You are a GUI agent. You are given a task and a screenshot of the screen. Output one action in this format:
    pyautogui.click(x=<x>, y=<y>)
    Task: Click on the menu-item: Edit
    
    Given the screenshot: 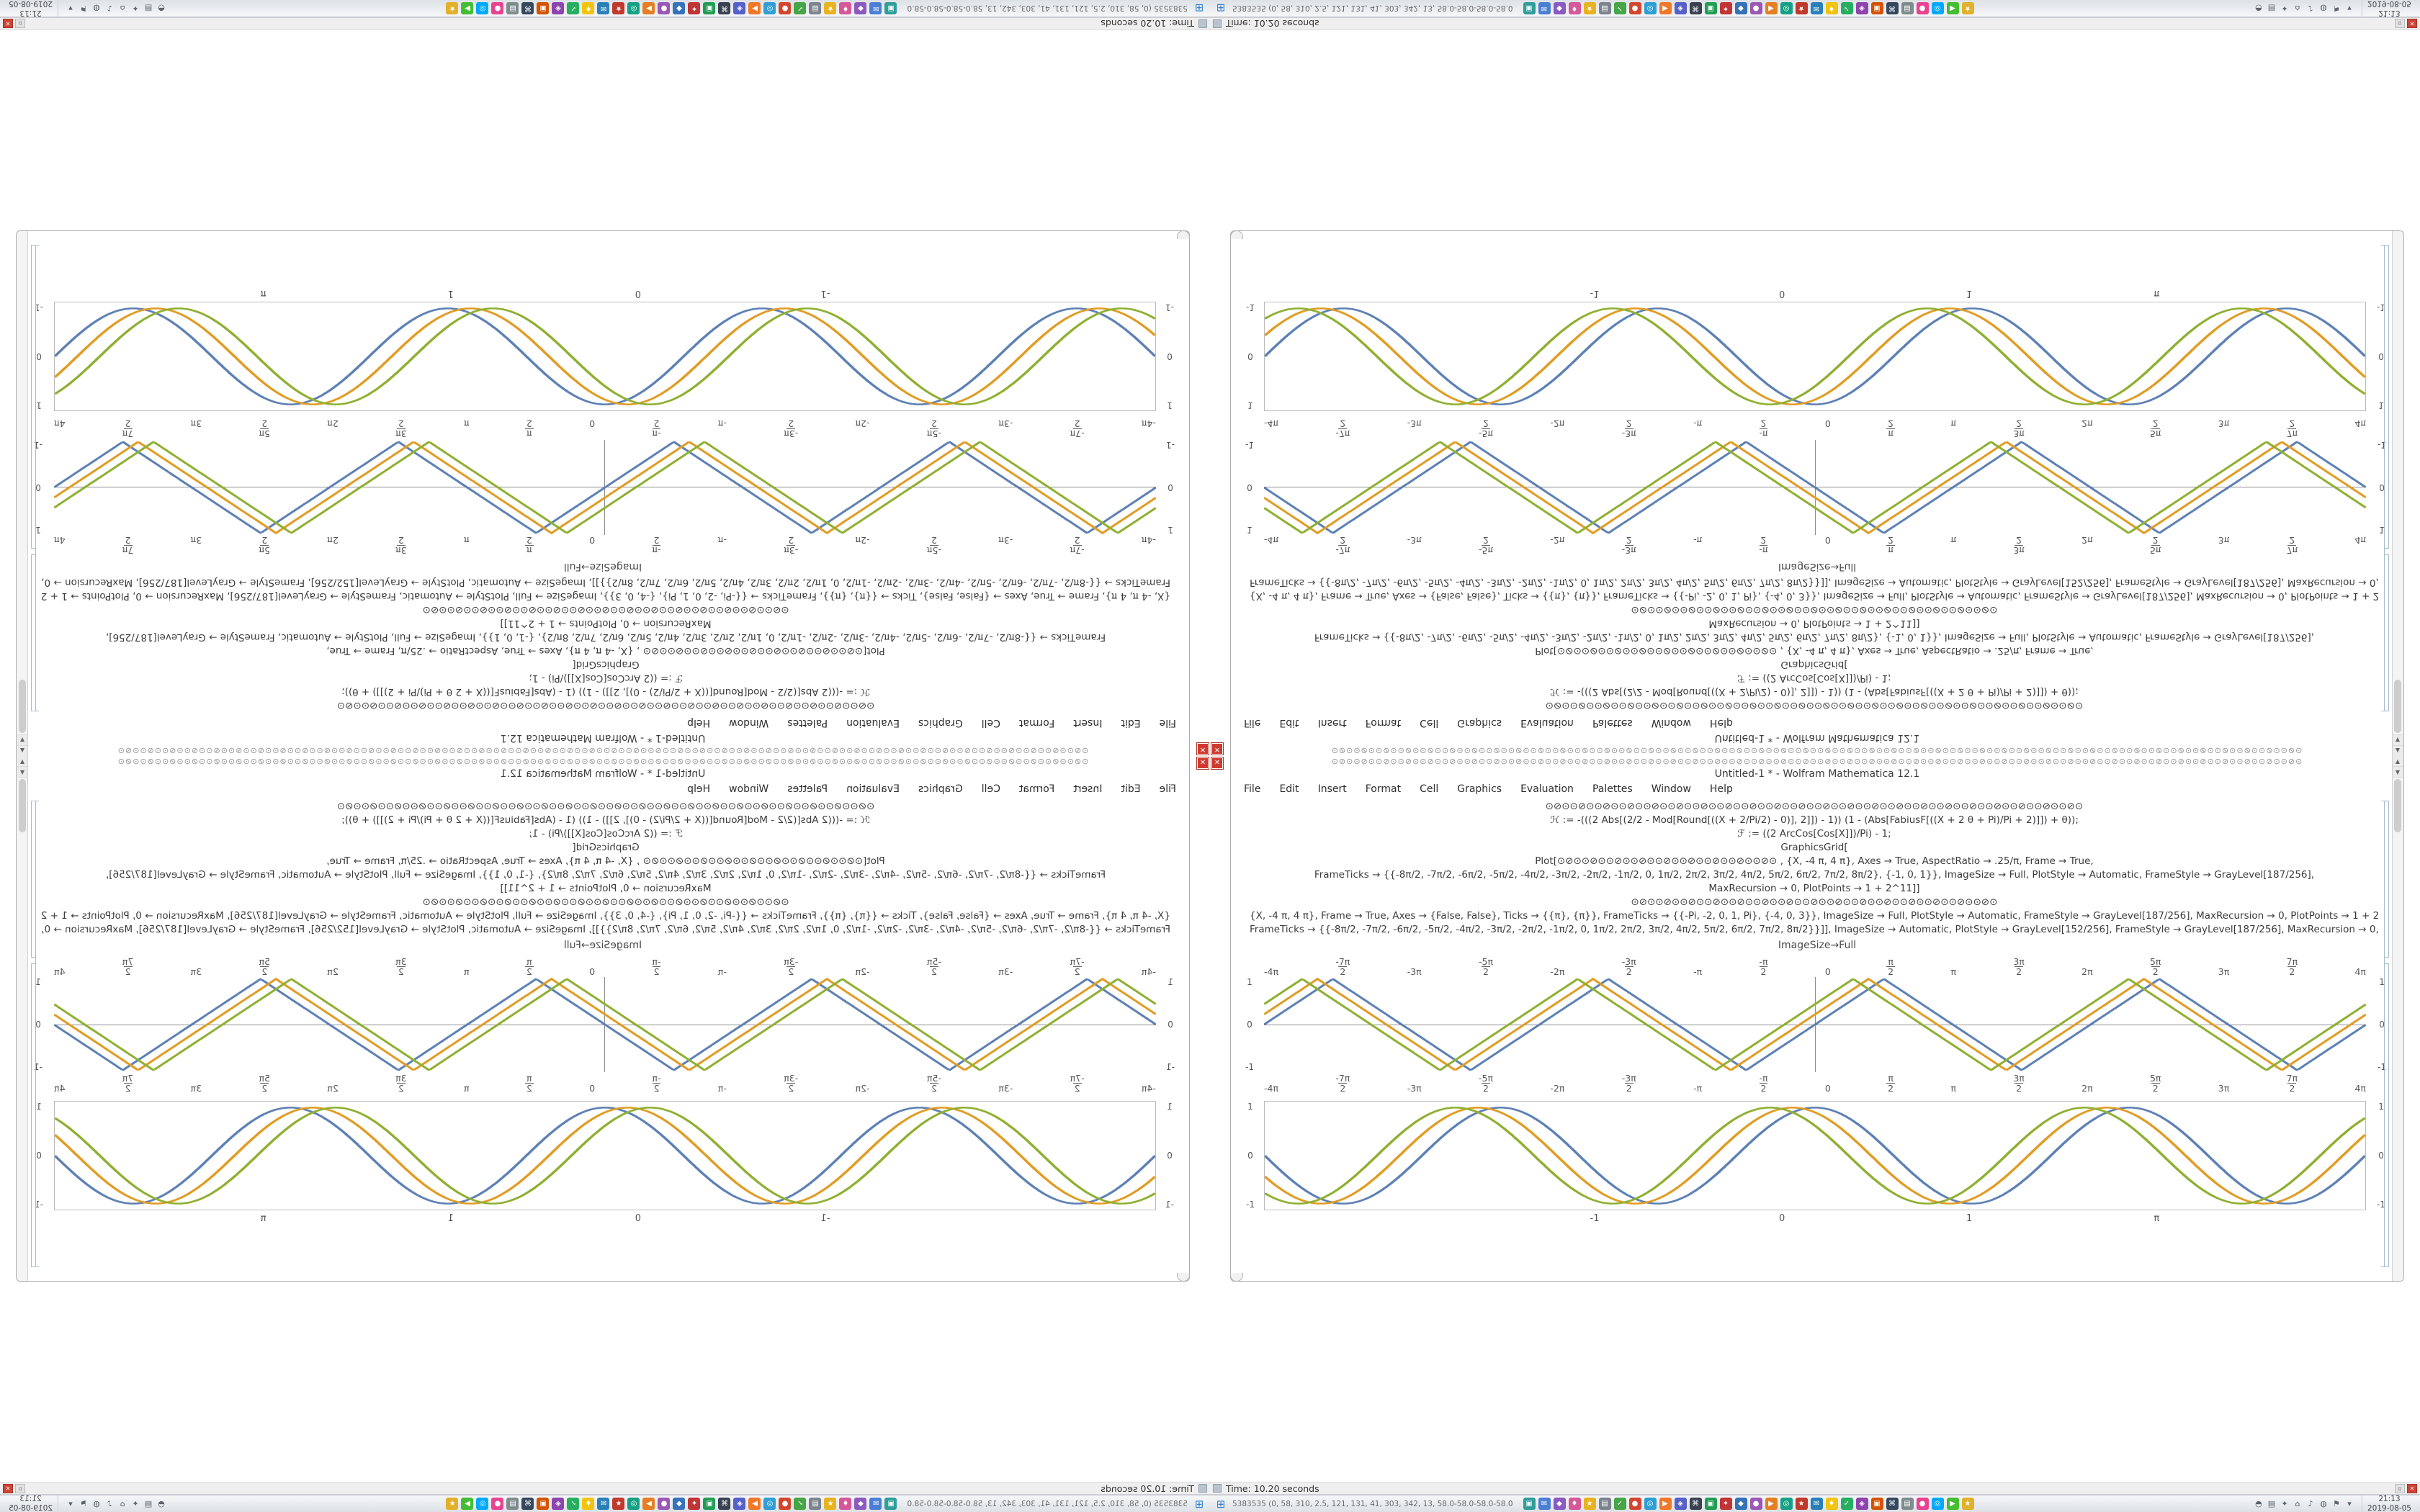 What is the action you would take?
    pyautogui.click(x=1131, y=723)
    